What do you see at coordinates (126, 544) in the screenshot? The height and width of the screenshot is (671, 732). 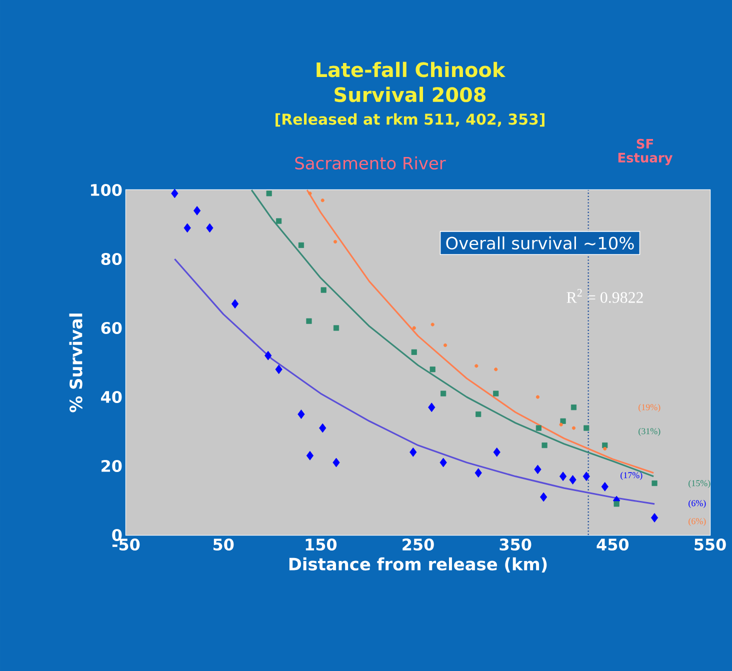 I see `x-tick-label: -50` at bounding box center [126, 544].